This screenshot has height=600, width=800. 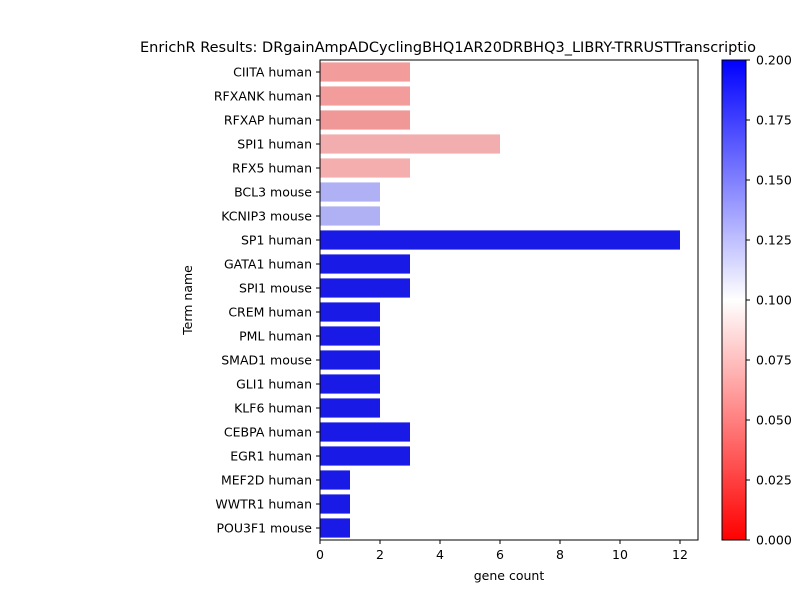 What do you see at coordinates (266, 480) in the screenshot?
I see `y-tick-label: MEF2D human` at bounding box center [266, 480].